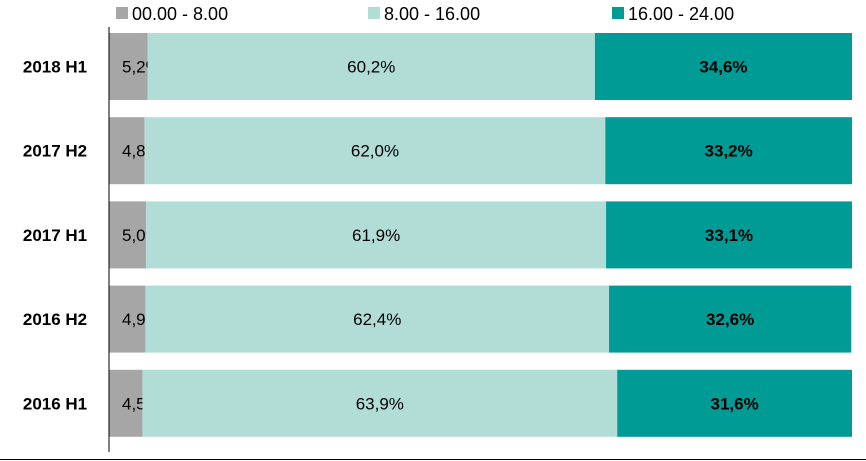 Image resolution: width=866 pixels, height=461 pixels. What do you see at coordinates (432, 14) in the screenshot?
I see `legend-label-1: 8.00 - 16.00` at bounding box center [432, 14].